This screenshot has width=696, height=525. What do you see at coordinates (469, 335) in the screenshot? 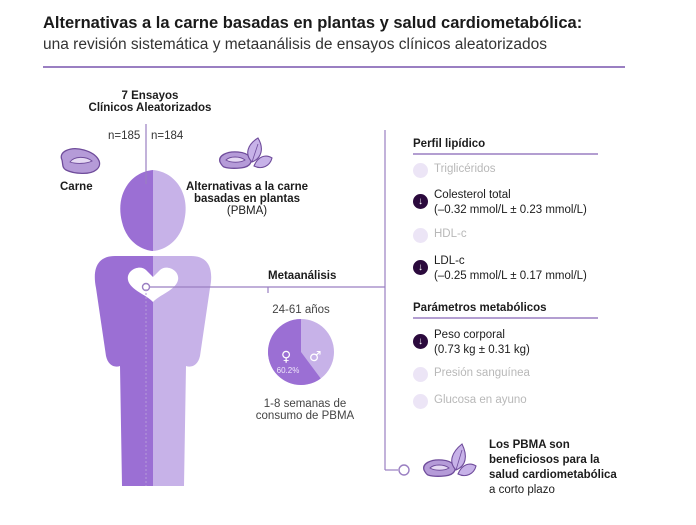
I see `body-weight-label: Peso corporal` at bounding box center [469, 335].